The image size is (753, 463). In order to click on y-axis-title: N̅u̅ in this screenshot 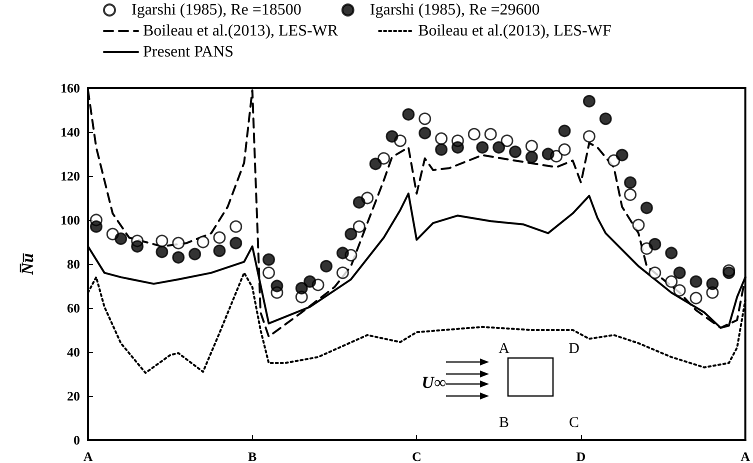, I will do `click(27, 264)`.